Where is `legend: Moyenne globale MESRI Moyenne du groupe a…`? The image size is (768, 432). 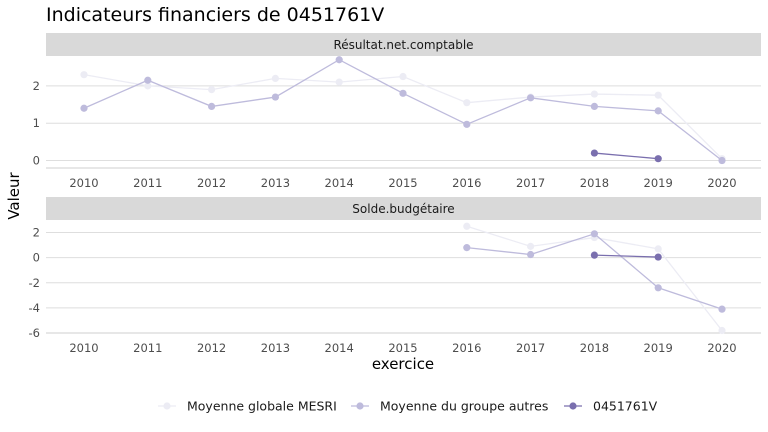
legend: Moyenne globale MESRI Moyenne du groupe a… is located at coordinates (408, 406).